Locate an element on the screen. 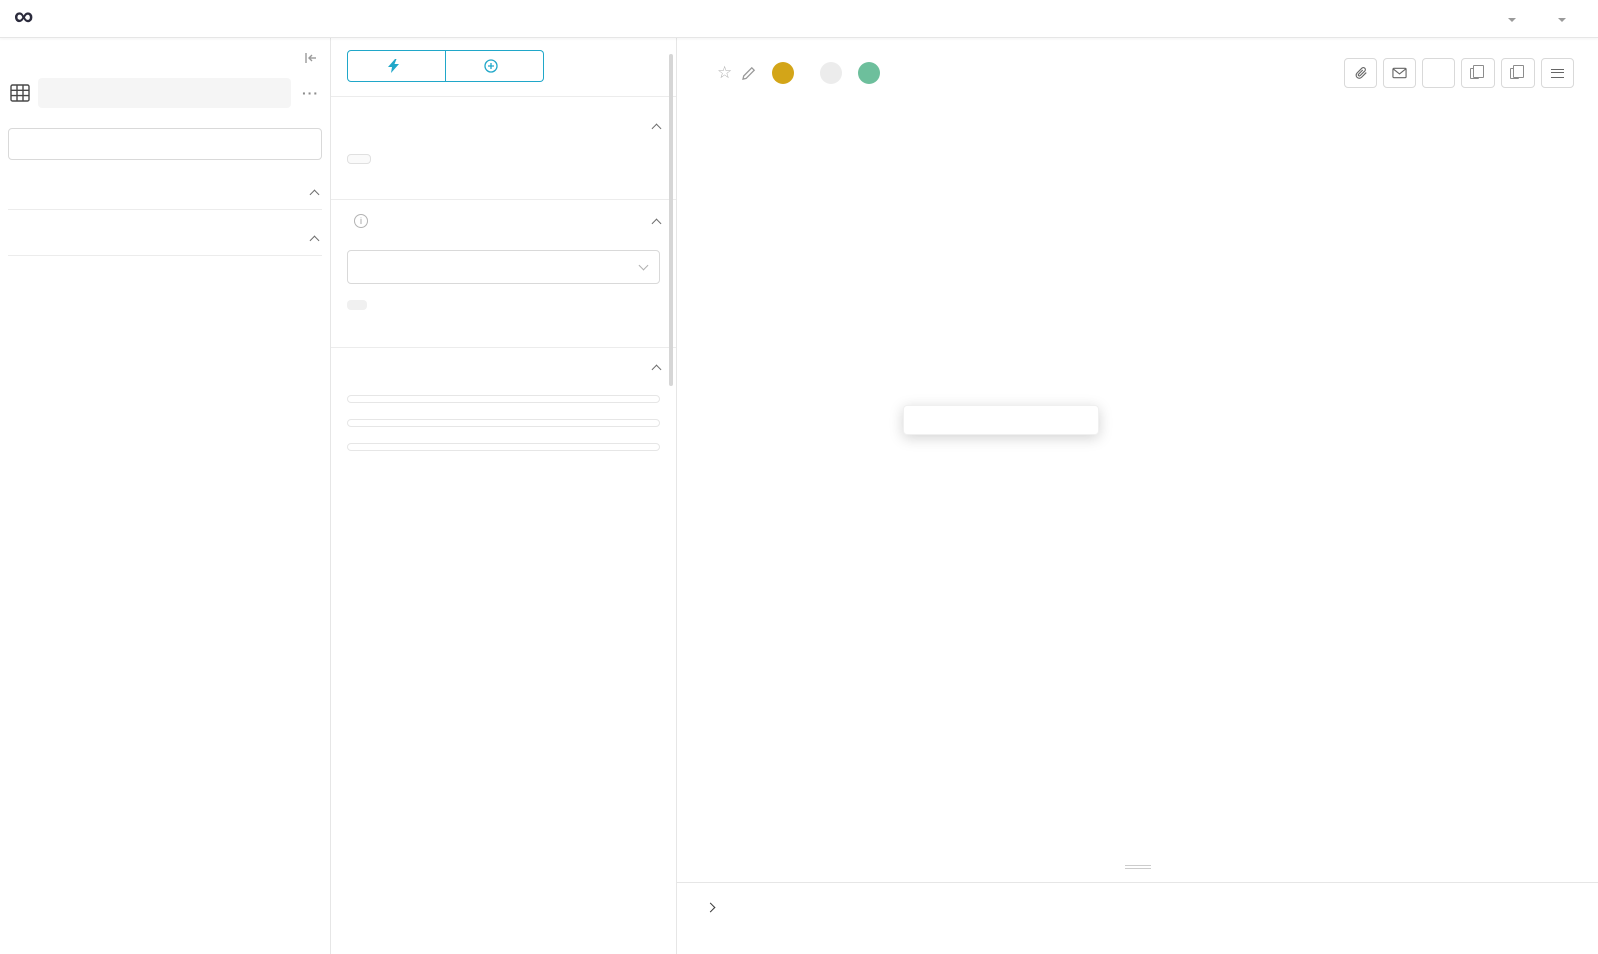 The image size is (1598, 954). export-json-button is located at coordinates (1478, 73).